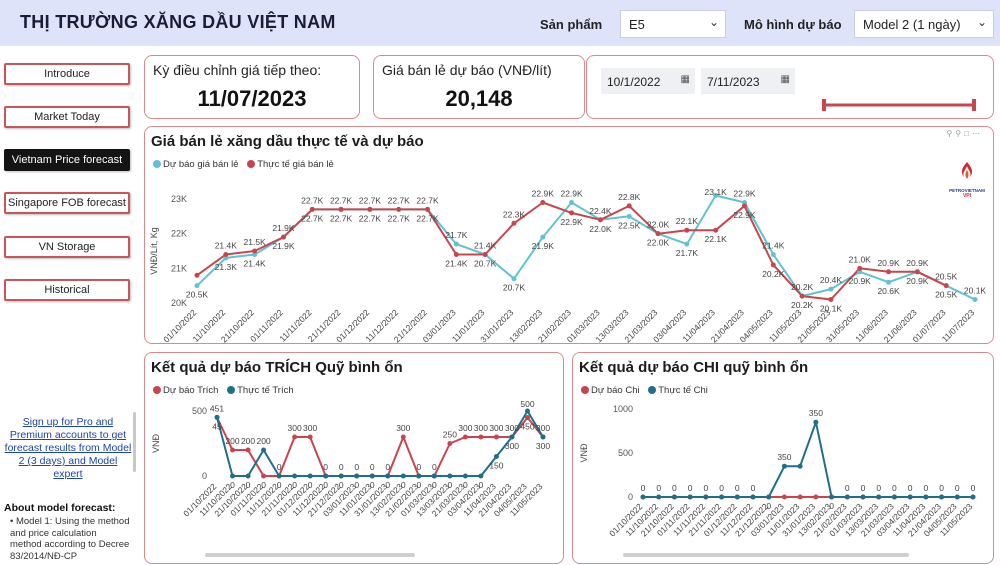 This screenshot has height=565, width=1000. What do you see at coordinates (571, 193) in the screenshot?
I see `data-label: 22.9K` at bounding box center [571, 193].